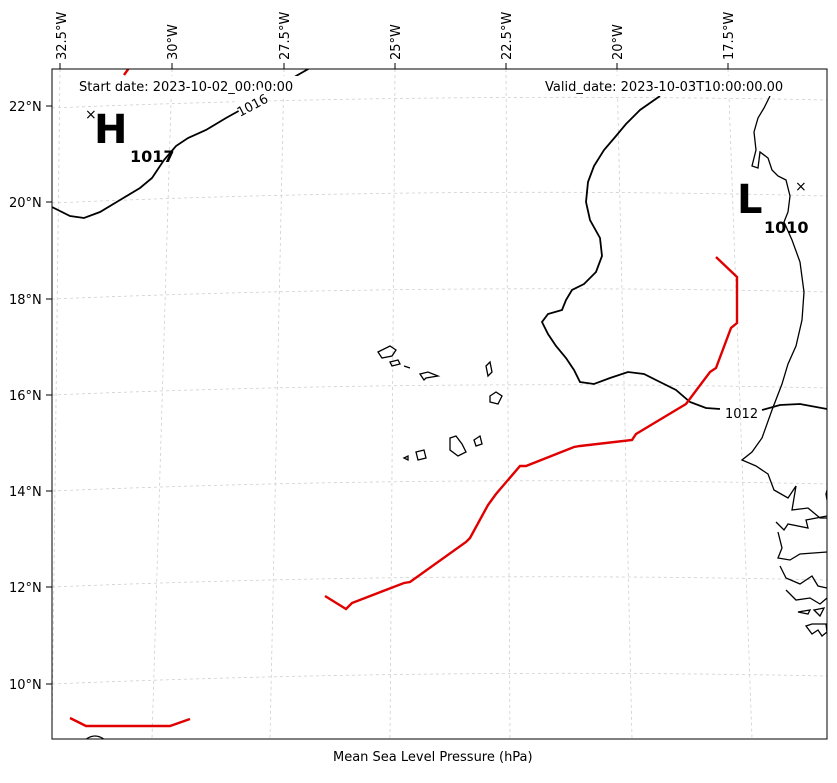 This screenshot has height=783, width=837. I want to click on africa-coastline, so click(783, 307).